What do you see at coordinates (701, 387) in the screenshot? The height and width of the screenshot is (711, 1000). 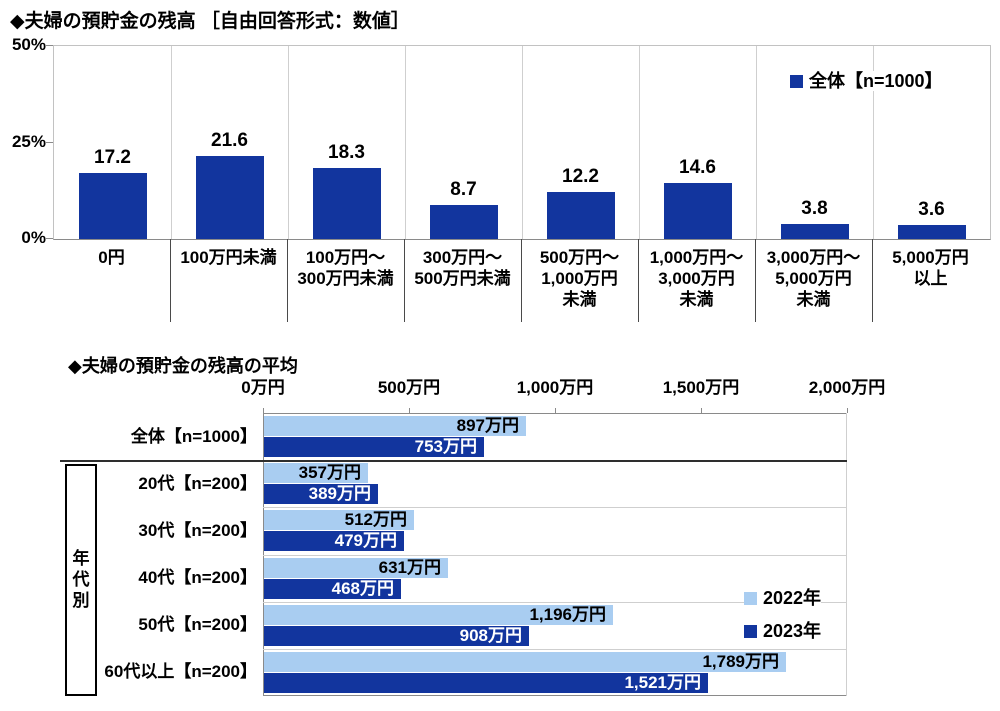 I see `x-axis-tick-label: 1,500万円` at bounding box center [701, 387].